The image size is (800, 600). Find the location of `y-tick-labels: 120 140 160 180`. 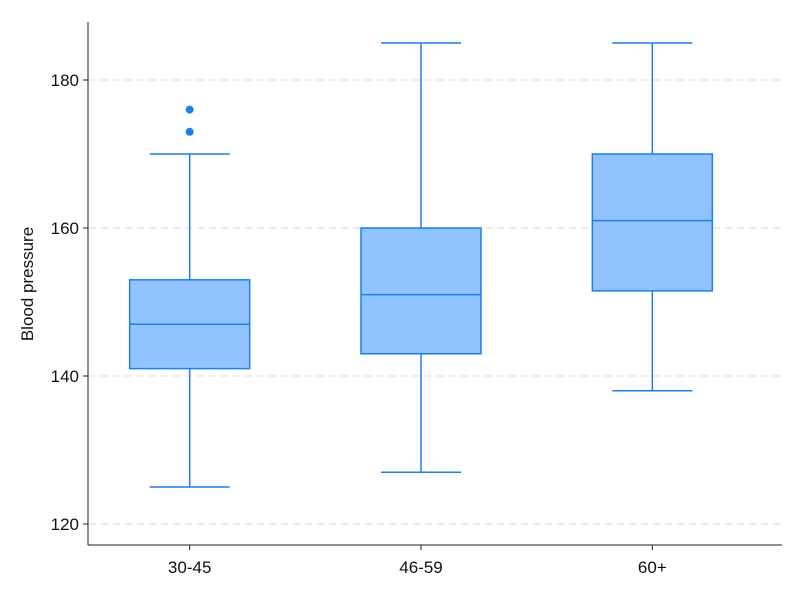

y-tick-labels: 120 140 160 180 is located at coordinates (69, 302).